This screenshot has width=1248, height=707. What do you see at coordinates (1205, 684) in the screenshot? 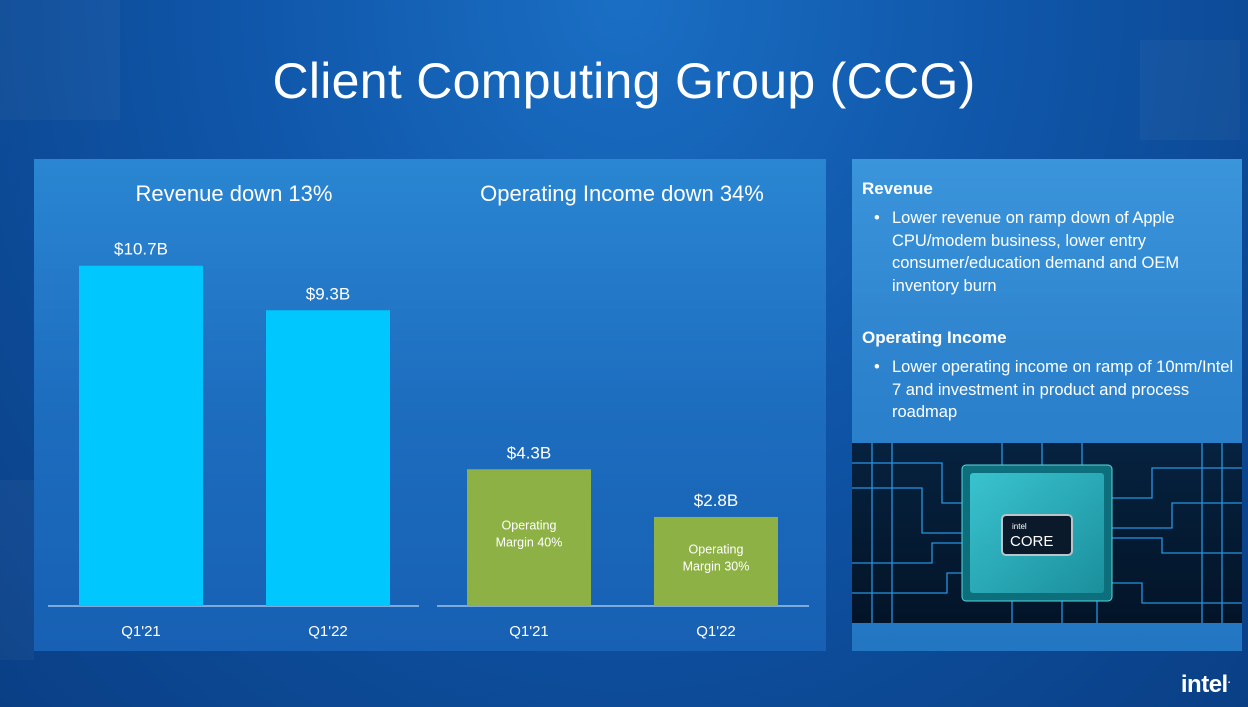
I see `intel-logo: intel.` at bounding box center [1205, 684].